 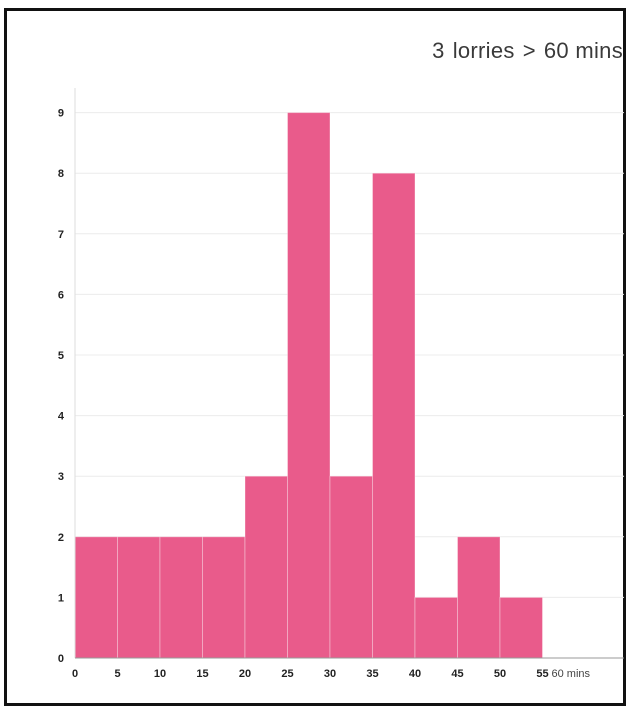 I want to click on x-tick-label-last: 60 mins, so click(x=571, y=674).